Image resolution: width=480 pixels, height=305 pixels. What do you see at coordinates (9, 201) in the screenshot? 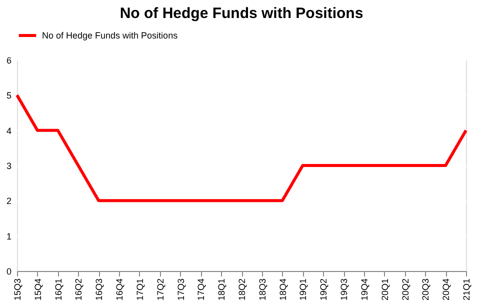
I see `y-tick-label: 2` at bounding box center [9, 201].